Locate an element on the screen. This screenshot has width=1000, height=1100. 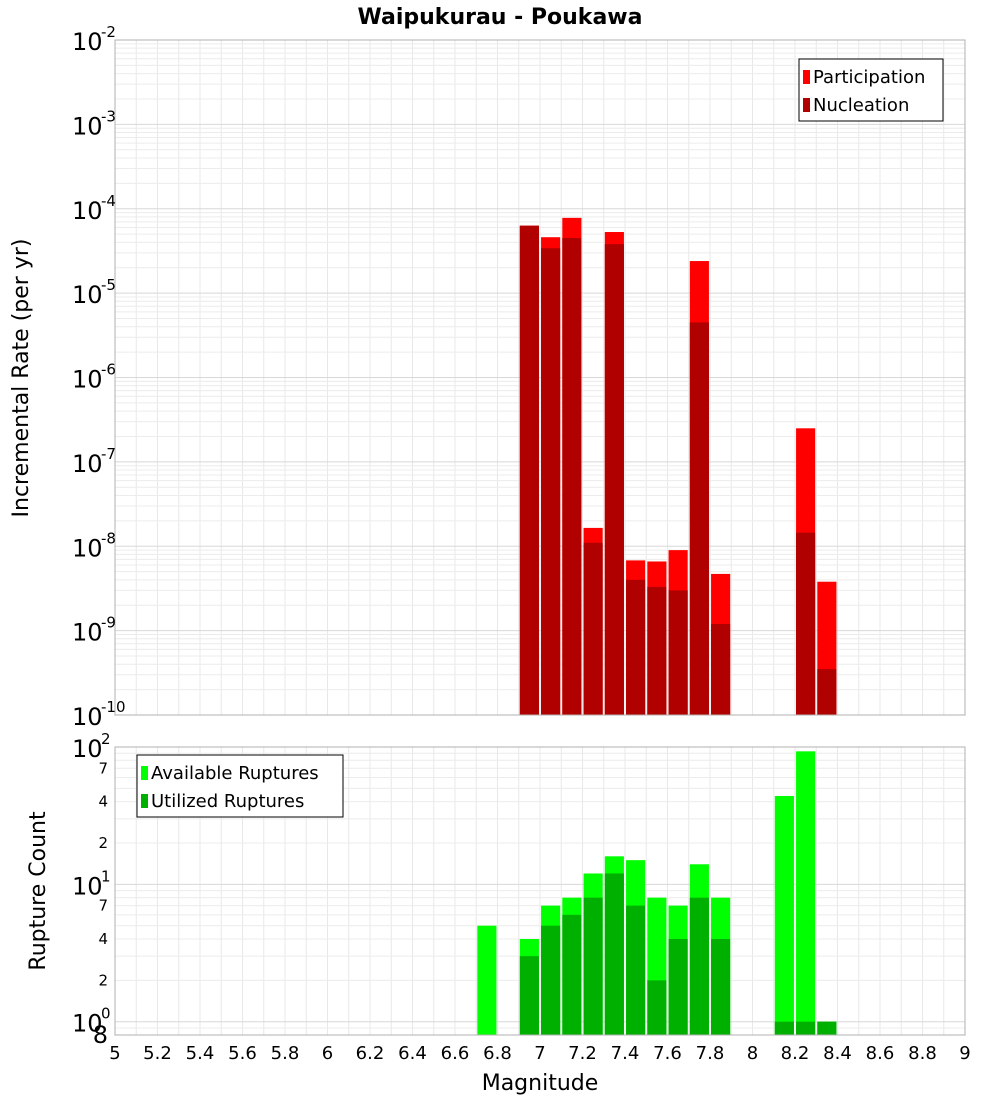
top-bars is located at coordinates (678, 466).